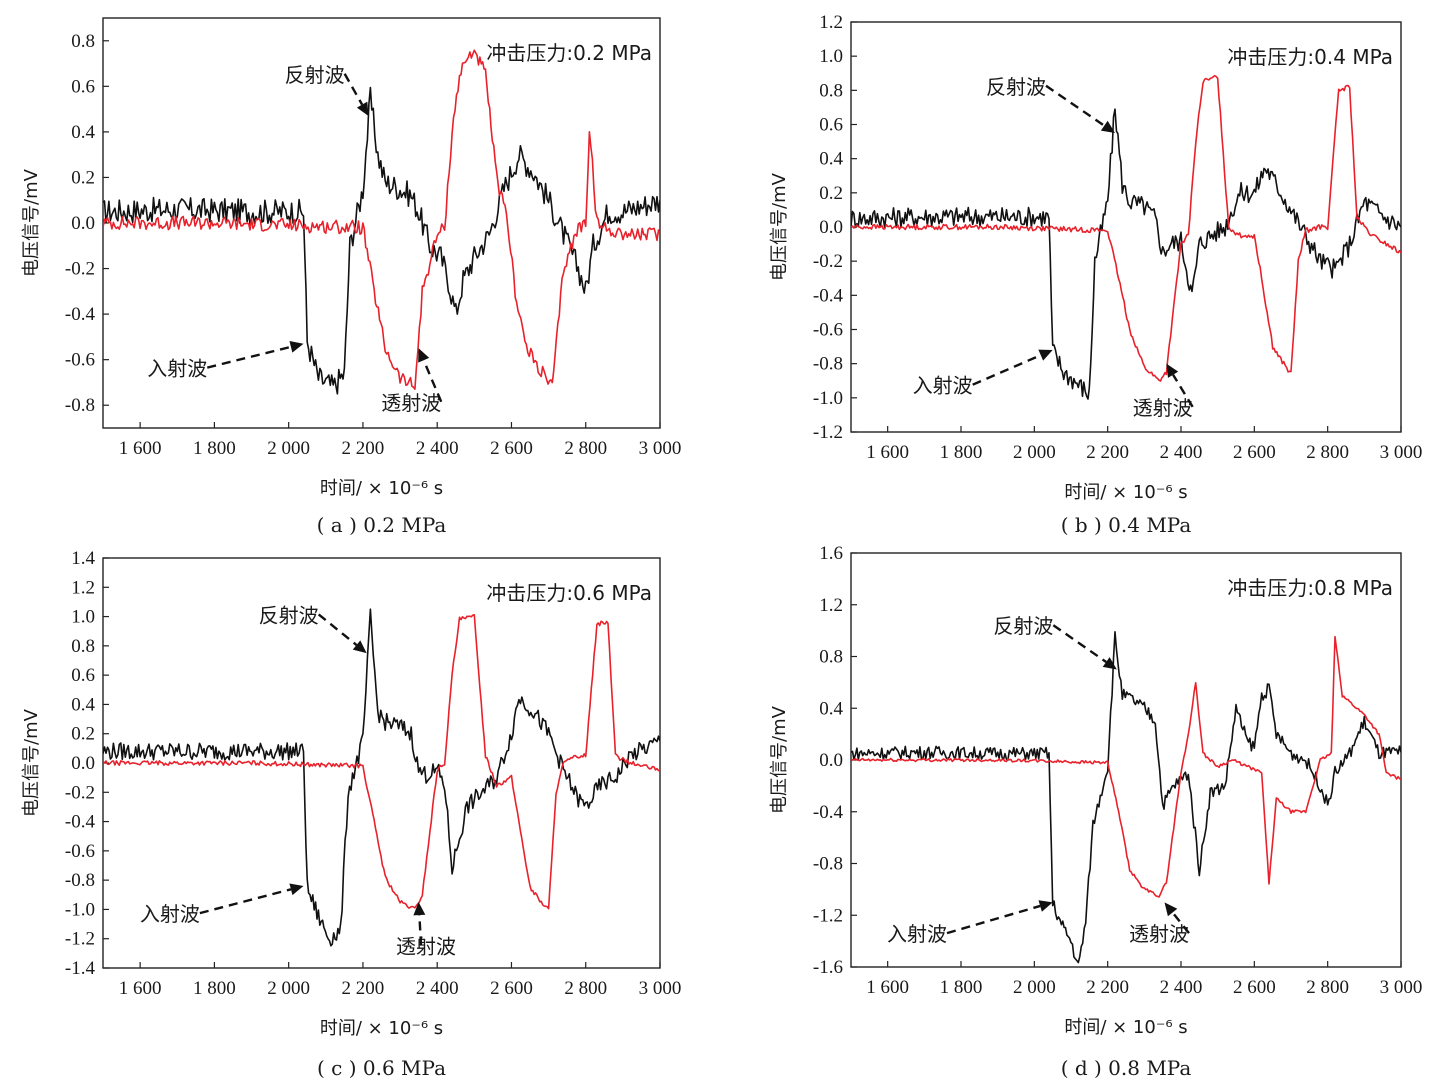  What do you see at coordinates (381, 1068) in the screenshot?
I see `chart-caption: ( c ) 0.6 MPa` at bounding box center [381, 1068].